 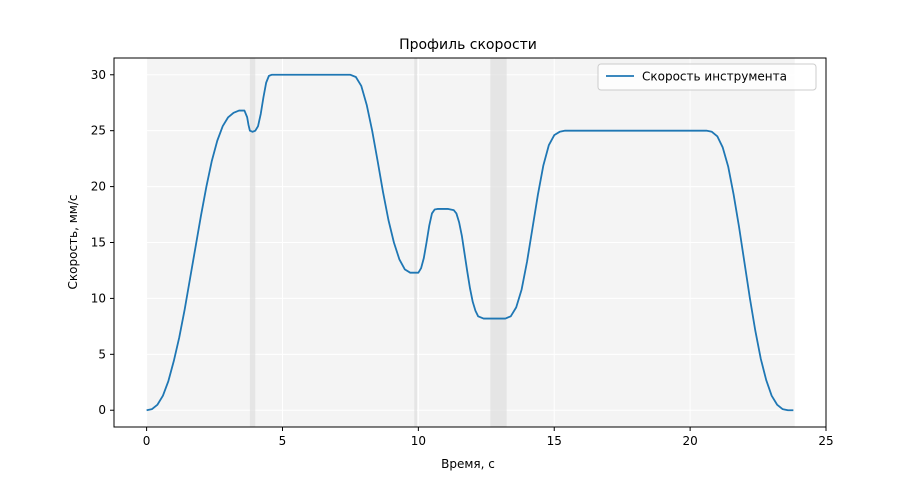 I want to click on x-axis-label: Время, с, so click(x=468, y=464).